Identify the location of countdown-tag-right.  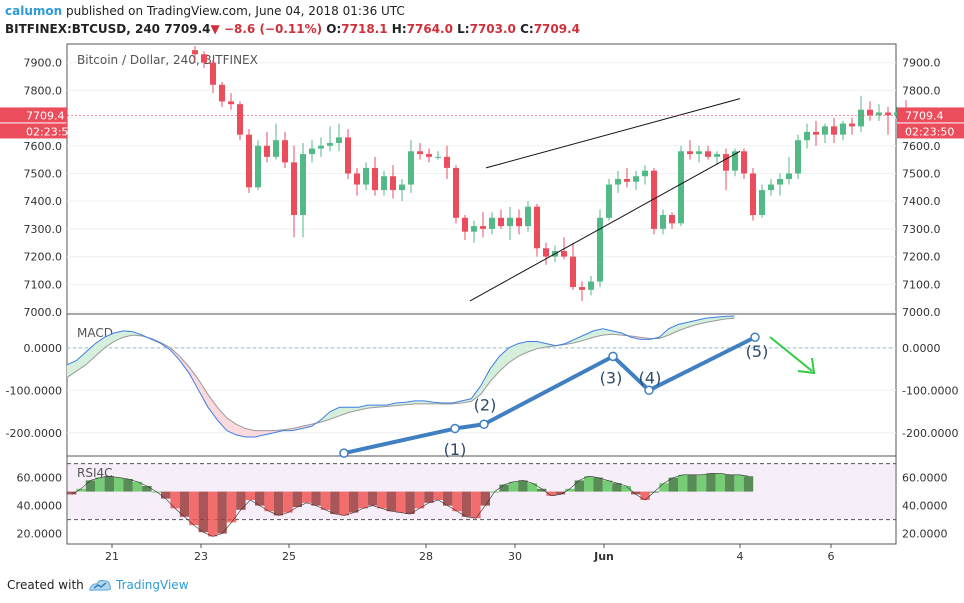
(930, 131).